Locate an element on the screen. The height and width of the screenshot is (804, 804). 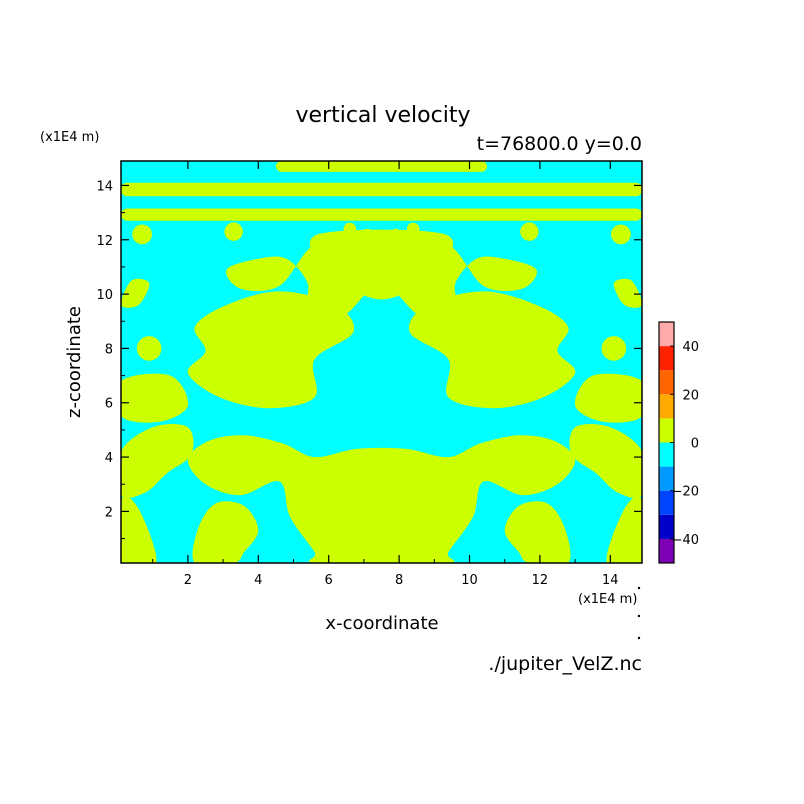
colorbar-tick-label-3: −20 is located at coordinates (685, 492).